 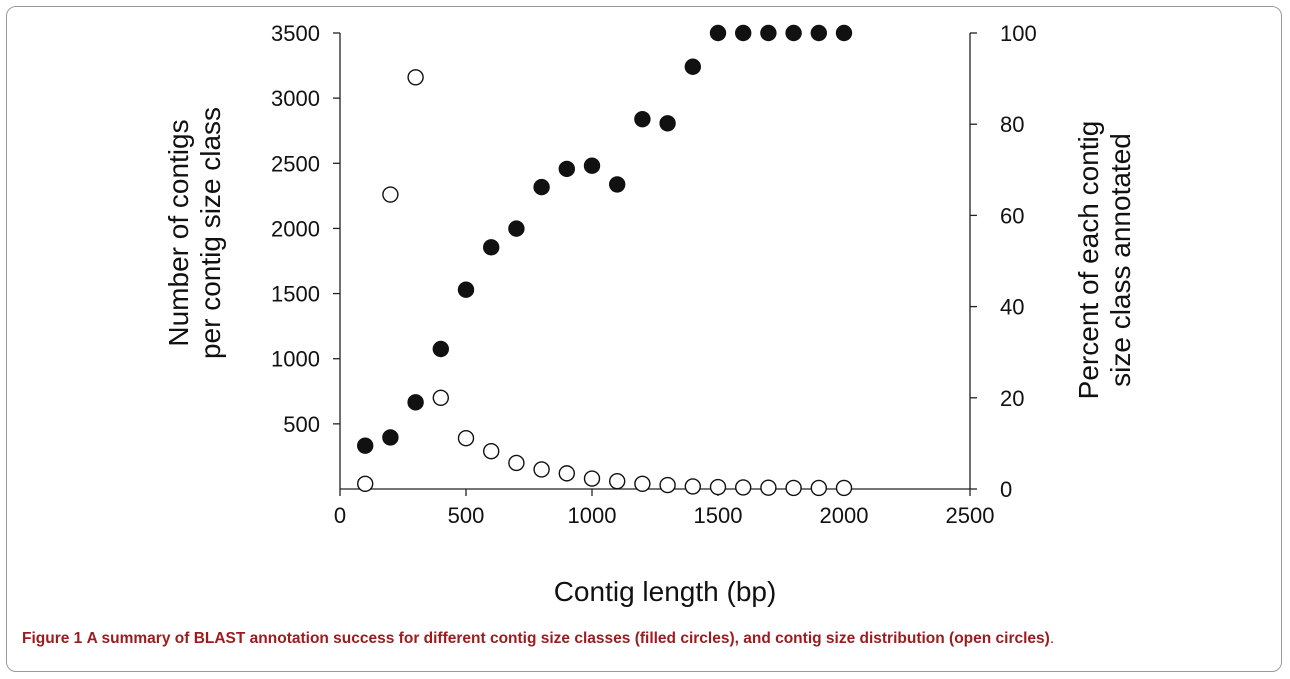 I want to click on y-right-tick-label: 100, so click(x=1018, y=33).